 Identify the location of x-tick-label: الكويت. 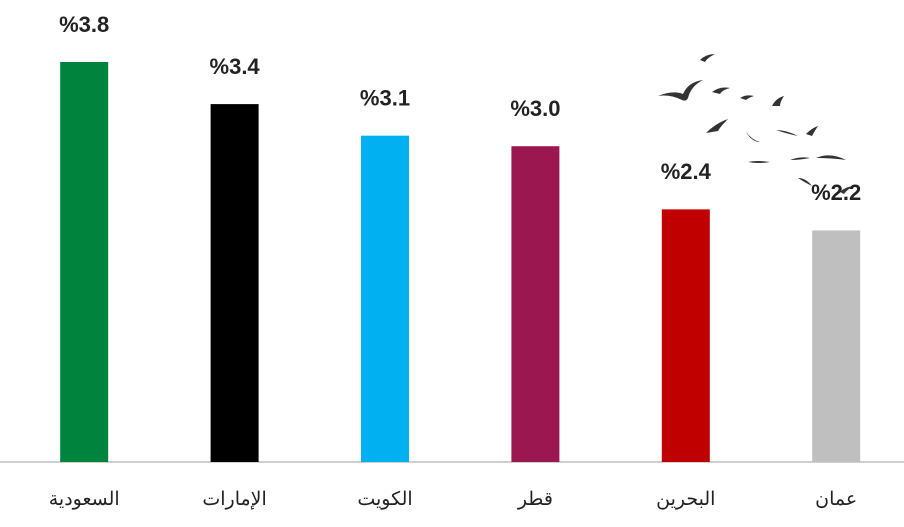
(384, 499).